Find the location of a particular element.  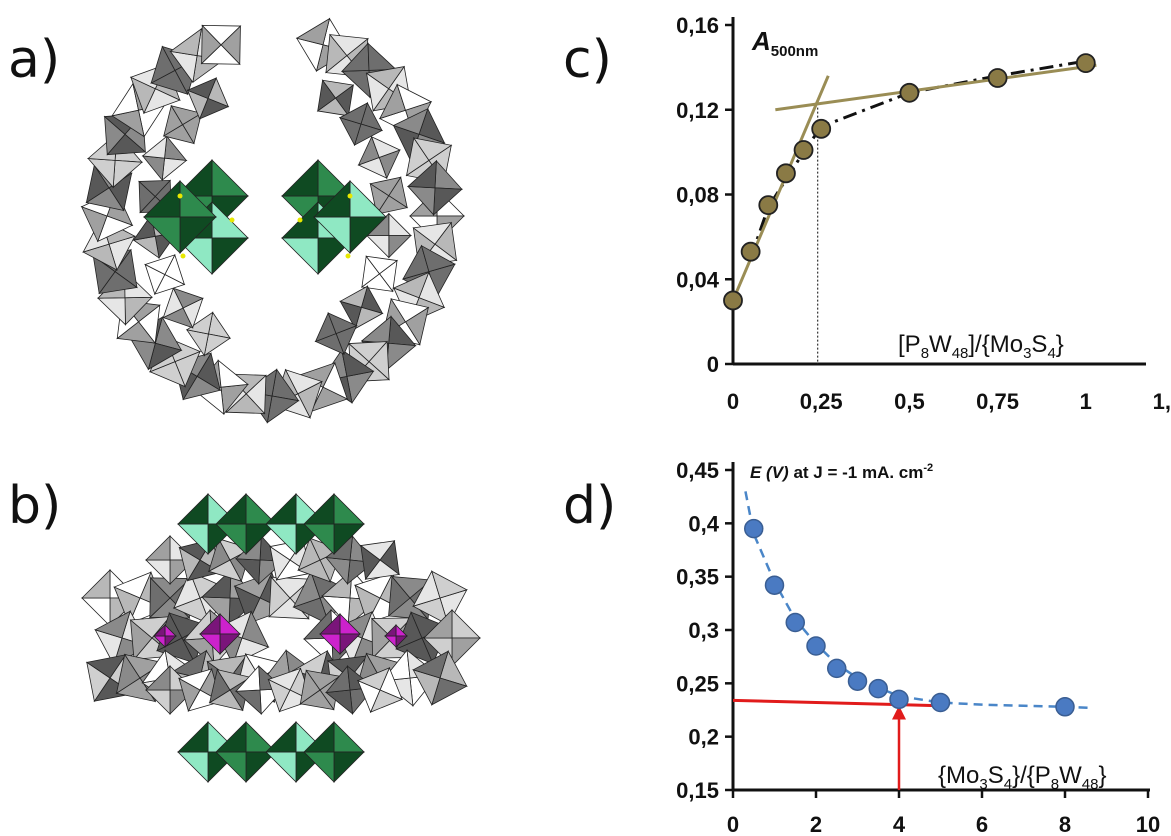

x-tick-label: 2 is located at coordinates (816, 824).